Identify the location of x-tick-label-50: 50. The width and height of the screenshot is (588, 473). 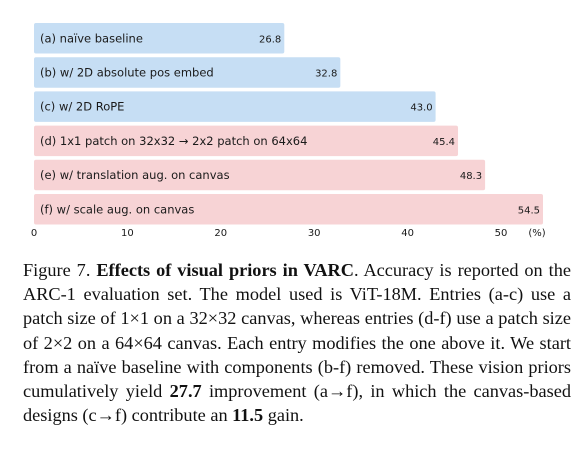
(501, 233).